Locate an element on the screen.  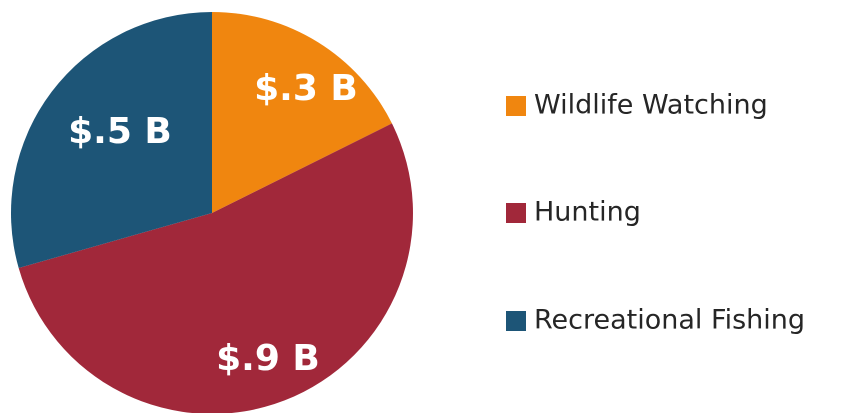
legend-swatch-hunting is located at coordinates (516, 213).